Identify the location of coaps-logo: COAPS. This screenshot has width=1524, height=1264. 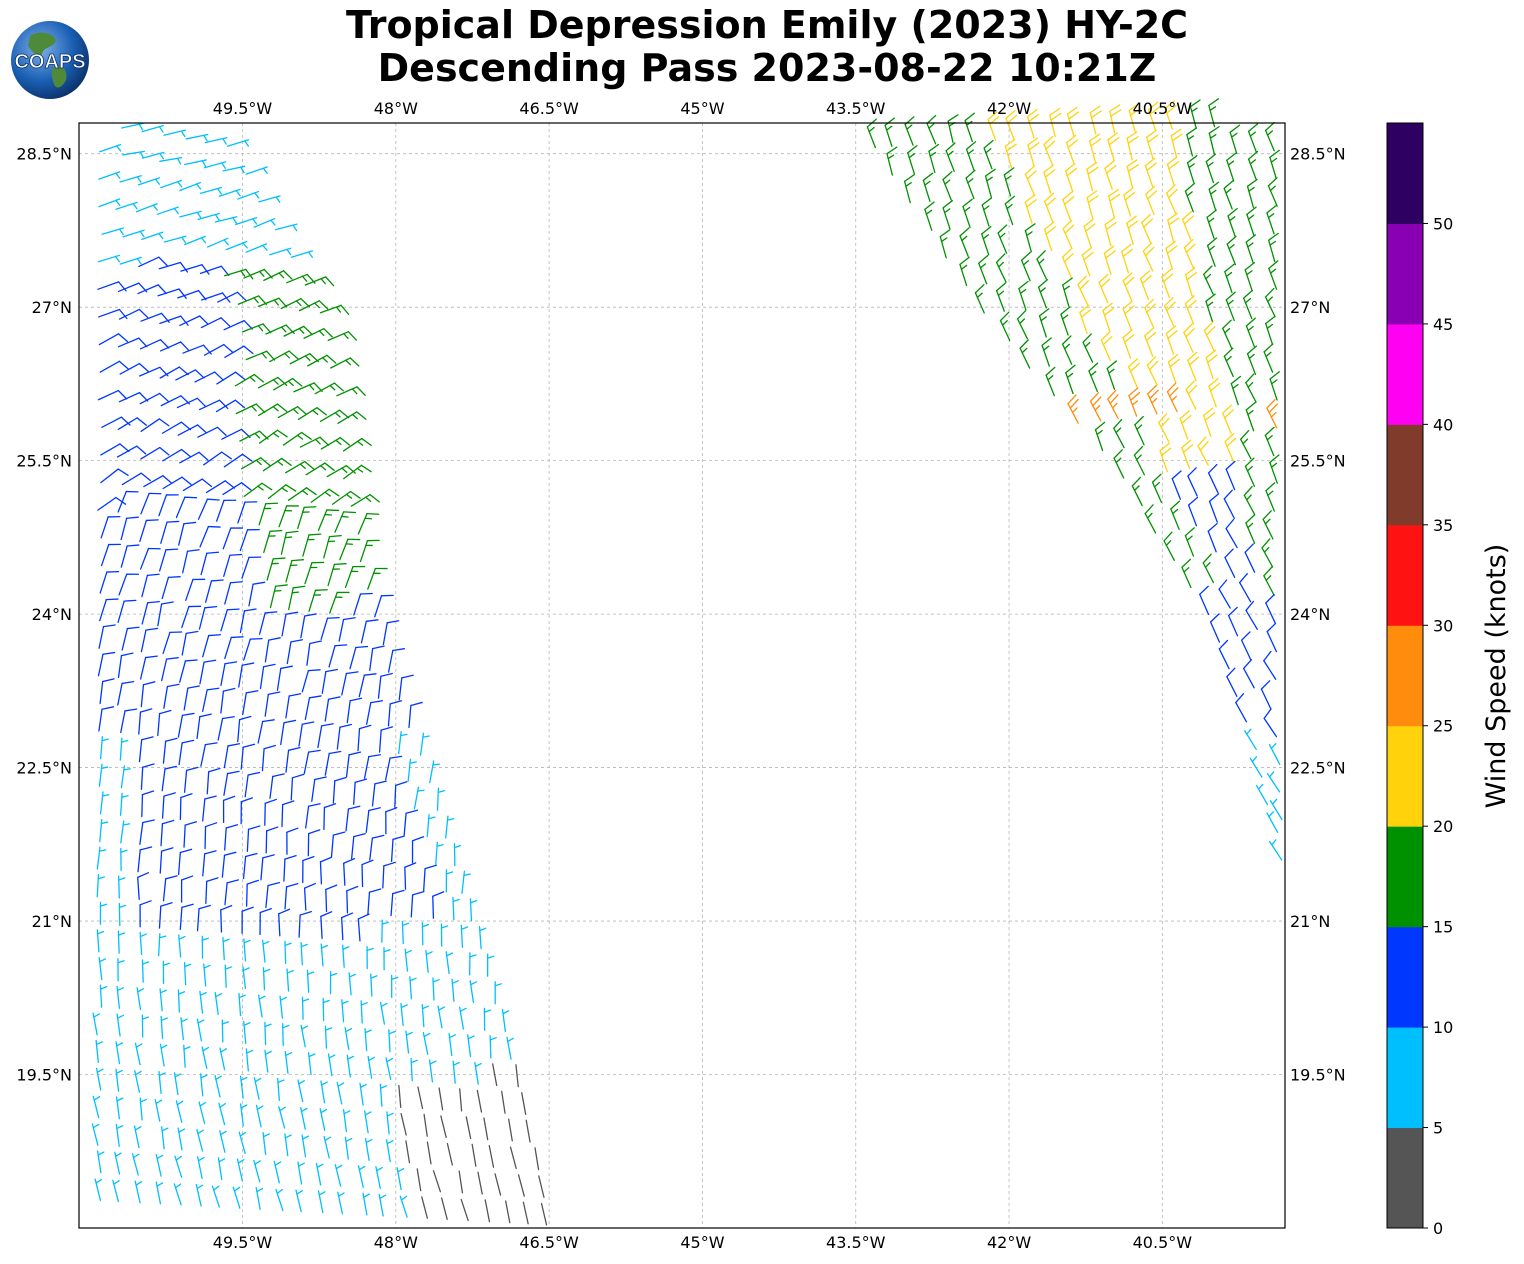
(50, 60).